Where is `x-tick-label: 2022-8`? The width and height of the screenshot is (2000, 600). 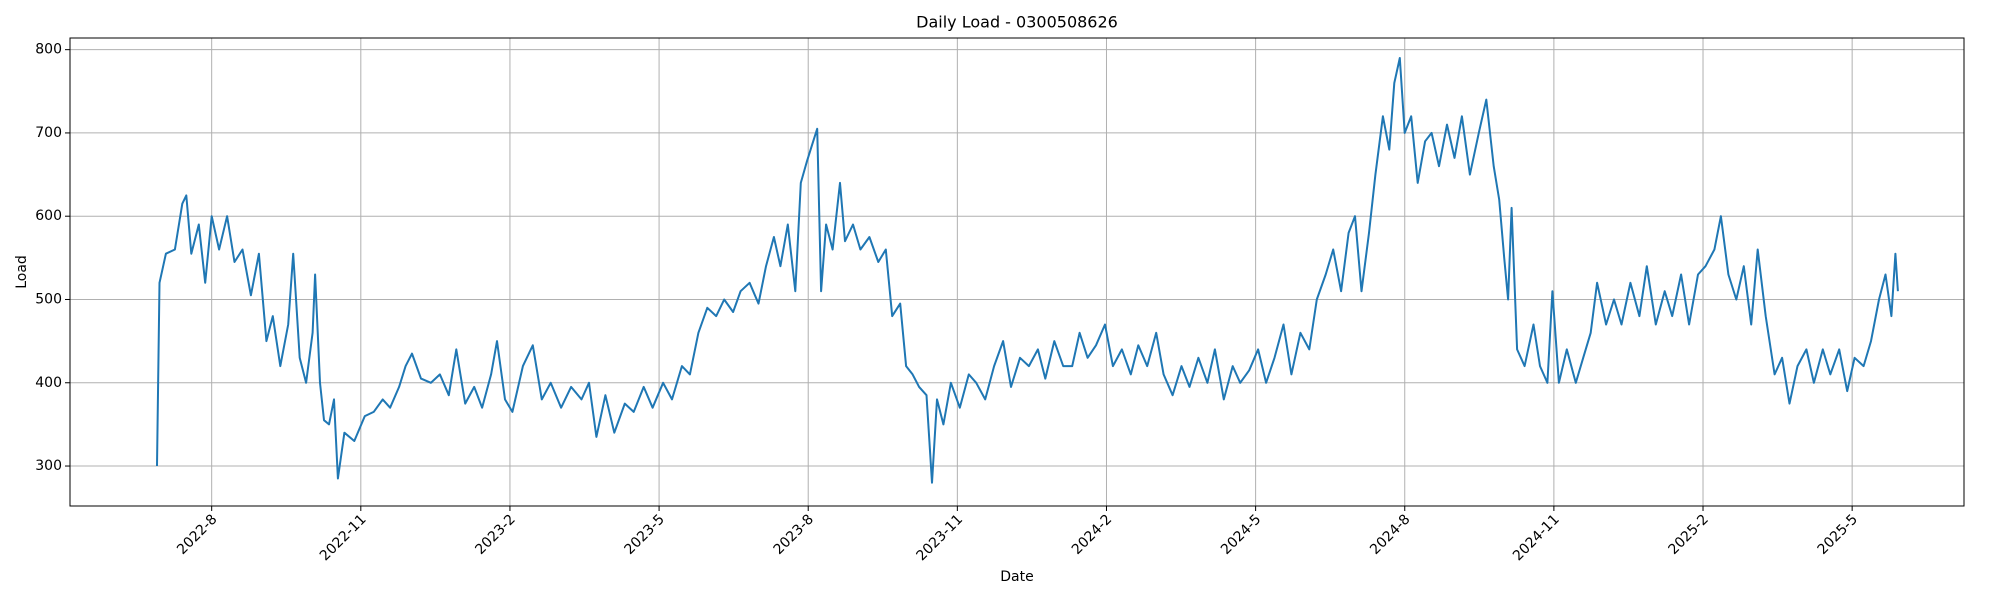
x-tick-label: 2022-8 is located at coordinates (197, 535).